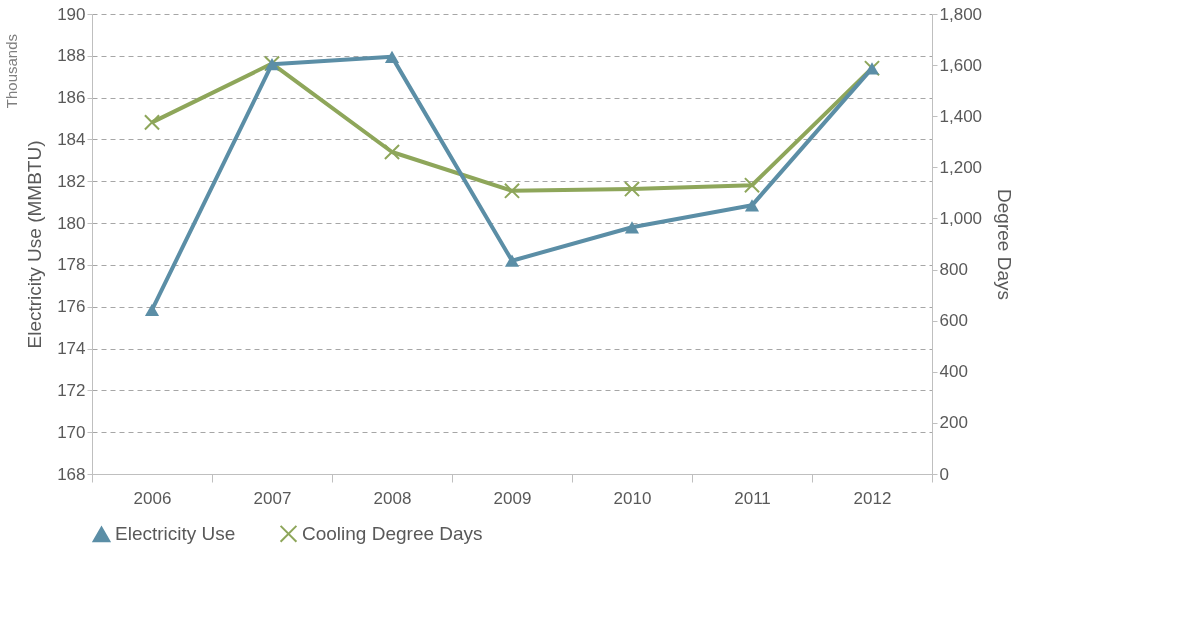 The height and width of the screenshot is (635, 1187). I want to click on x-tick-label: 2006, so click(152, 498).